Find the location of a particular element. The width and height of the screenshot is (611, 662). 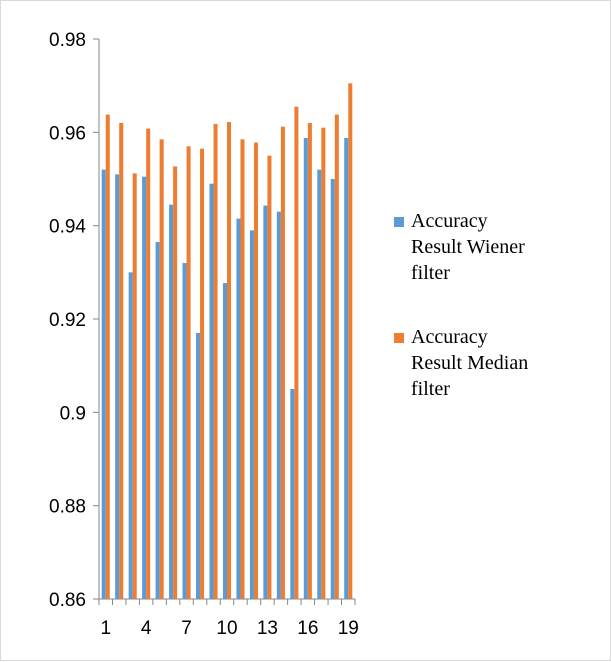

legend-swatch-median is located at coordinates (399, 338).